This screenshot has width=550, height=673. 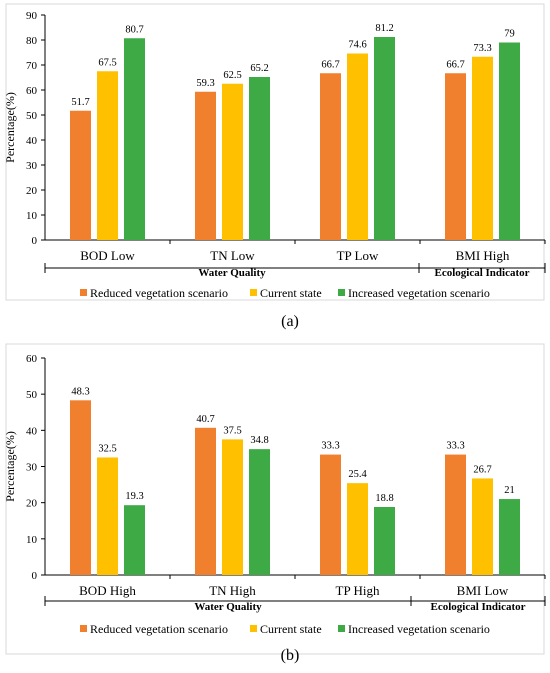 I want to click on data-label: 26.7, so click(x=482, y=469).